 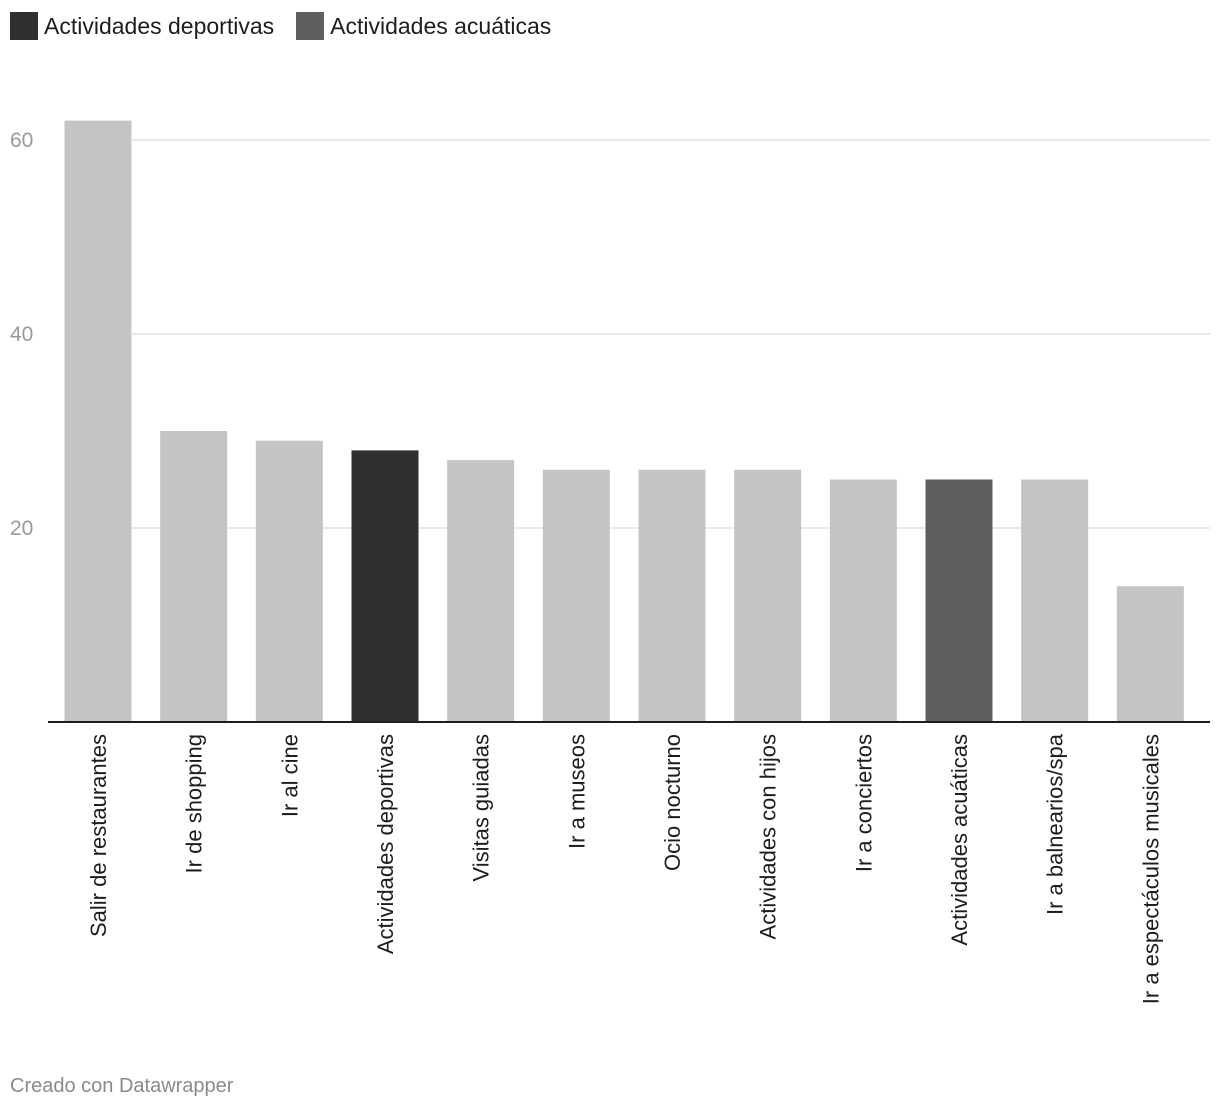 What do you see at coordinates (768, 595) in the screenshot?
I see `bar-actividades-con-hijos` at bounding box center [768, 595].